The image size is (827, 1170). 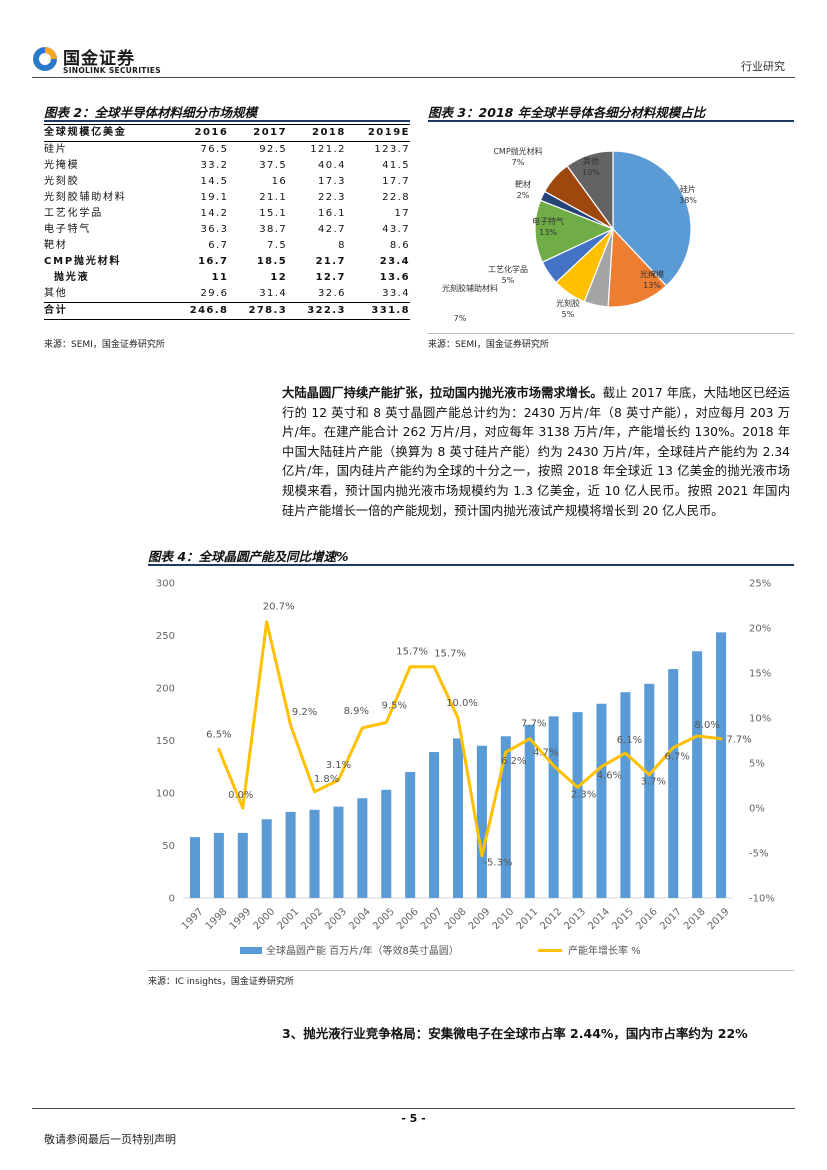 I want to click on table-cell: 22.3, so click(x=331, y=197).